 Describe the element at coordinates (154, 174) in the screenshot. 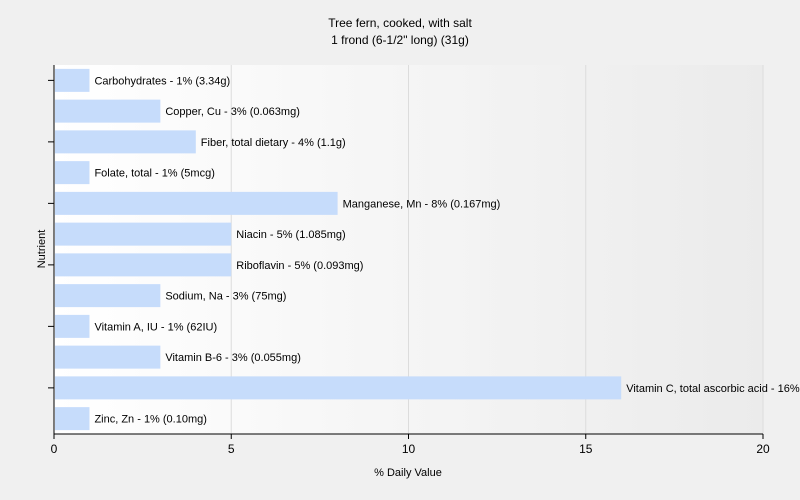

I see `bar-label: Folate, total - 1% (5mcg)` at that location.